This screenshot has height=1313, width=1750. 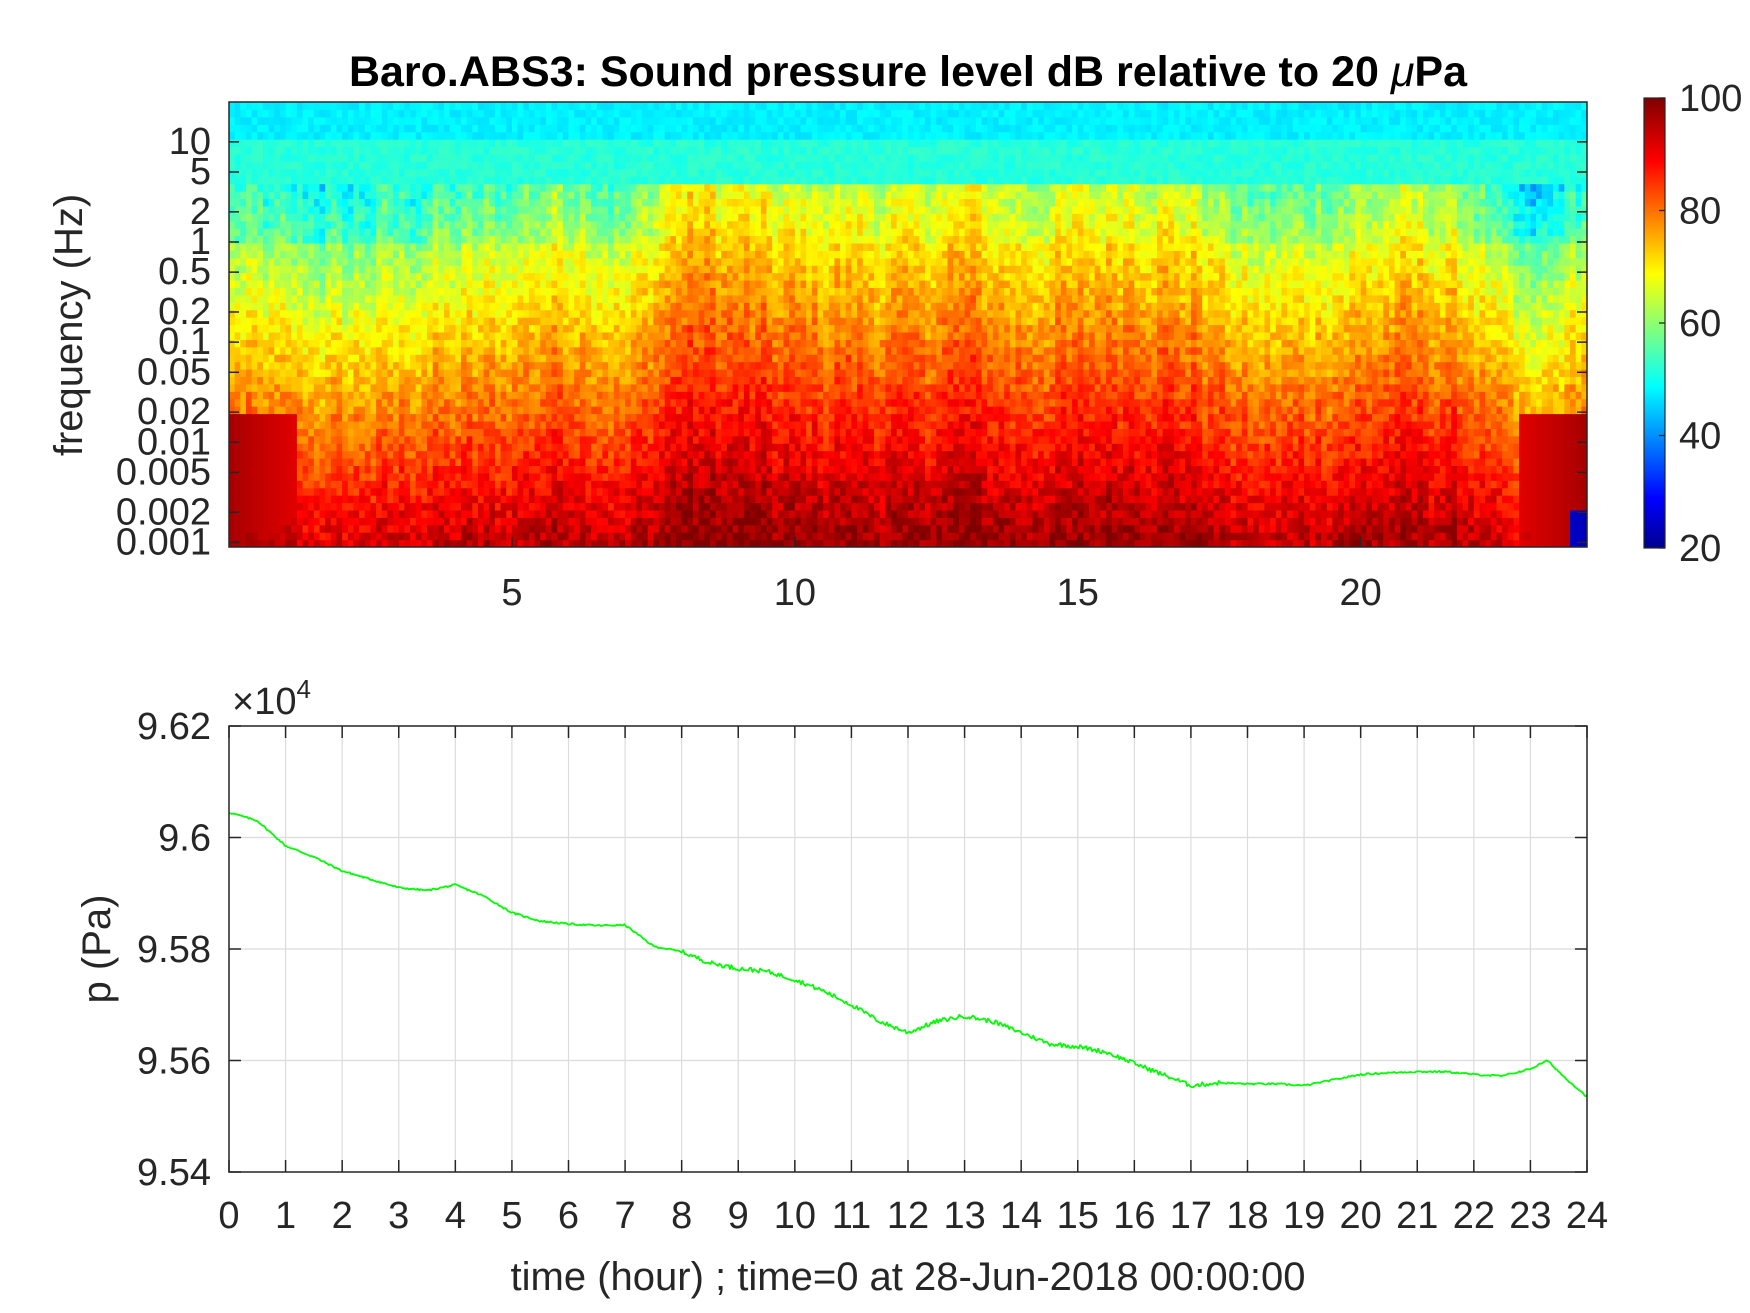 What do you see at coordinates (568, 1216) in the screenshot?
I see `pressure-x-tick-label: 6` at bounding box center [568, 1216].